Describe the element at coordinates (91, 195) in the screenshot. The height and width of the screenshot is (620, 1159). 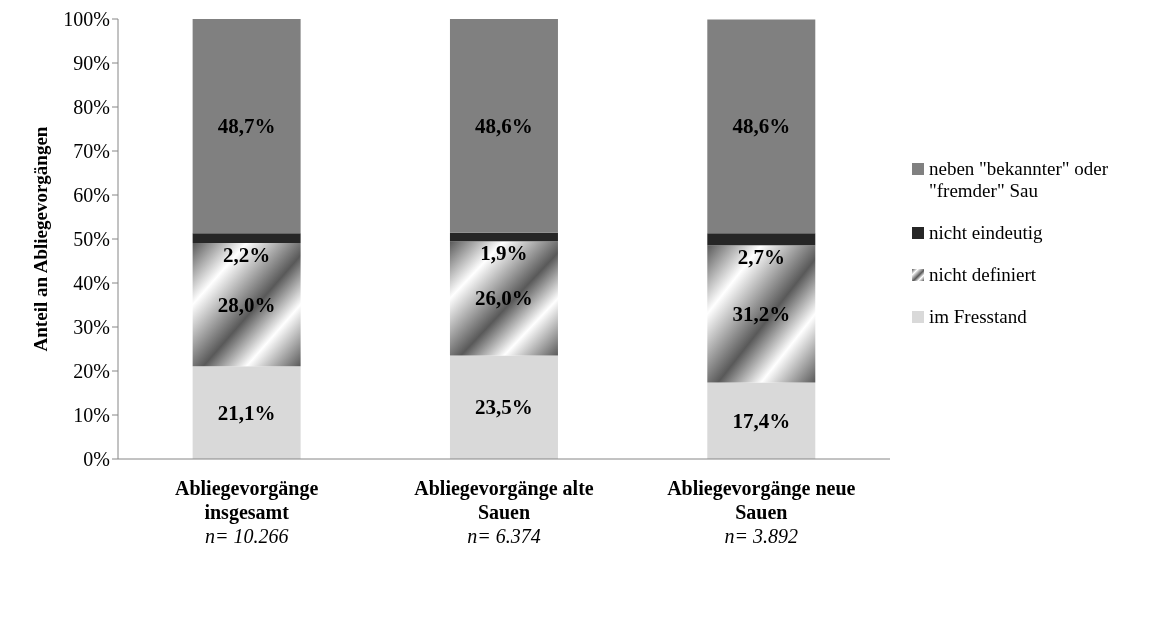
I see `y-tick-label: 60%` at that location.